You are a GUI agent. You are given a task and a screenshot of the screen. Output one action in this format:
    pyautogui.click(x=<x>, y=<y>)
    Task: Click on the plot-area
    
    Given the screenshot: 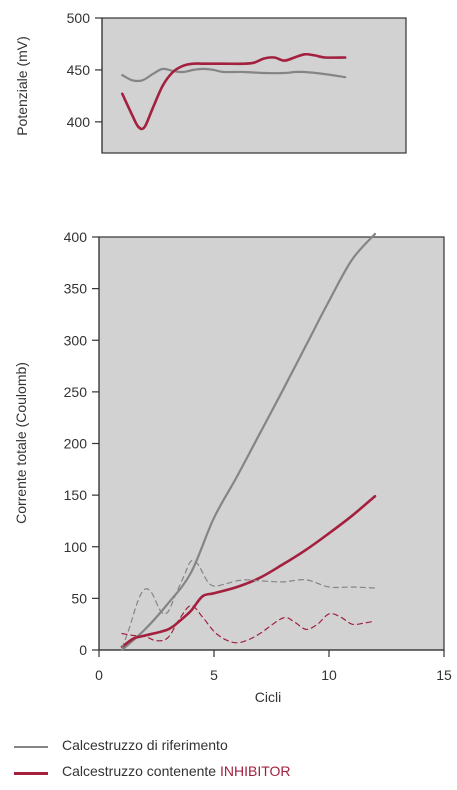 What is the action you would take?
    pyautogui.click(x=254, y=85)
    